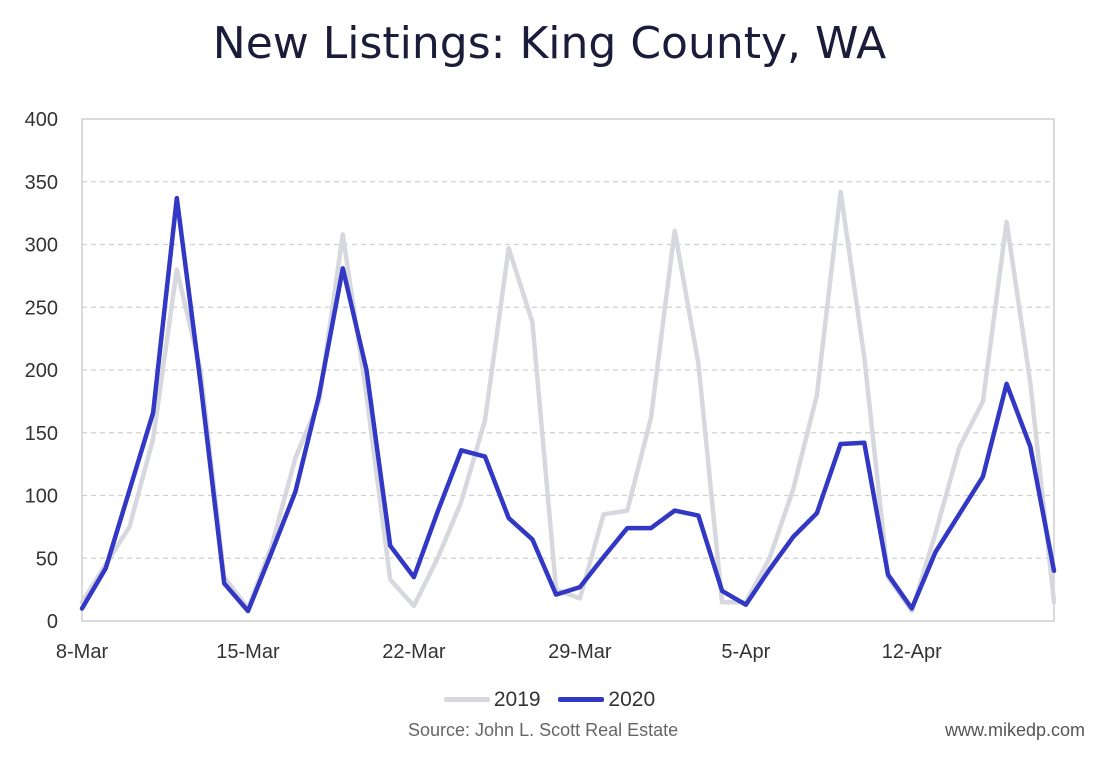  Describe the element at coordinates (41, 308) in the screenshot. I see `y-tick-label: 250` at that location.